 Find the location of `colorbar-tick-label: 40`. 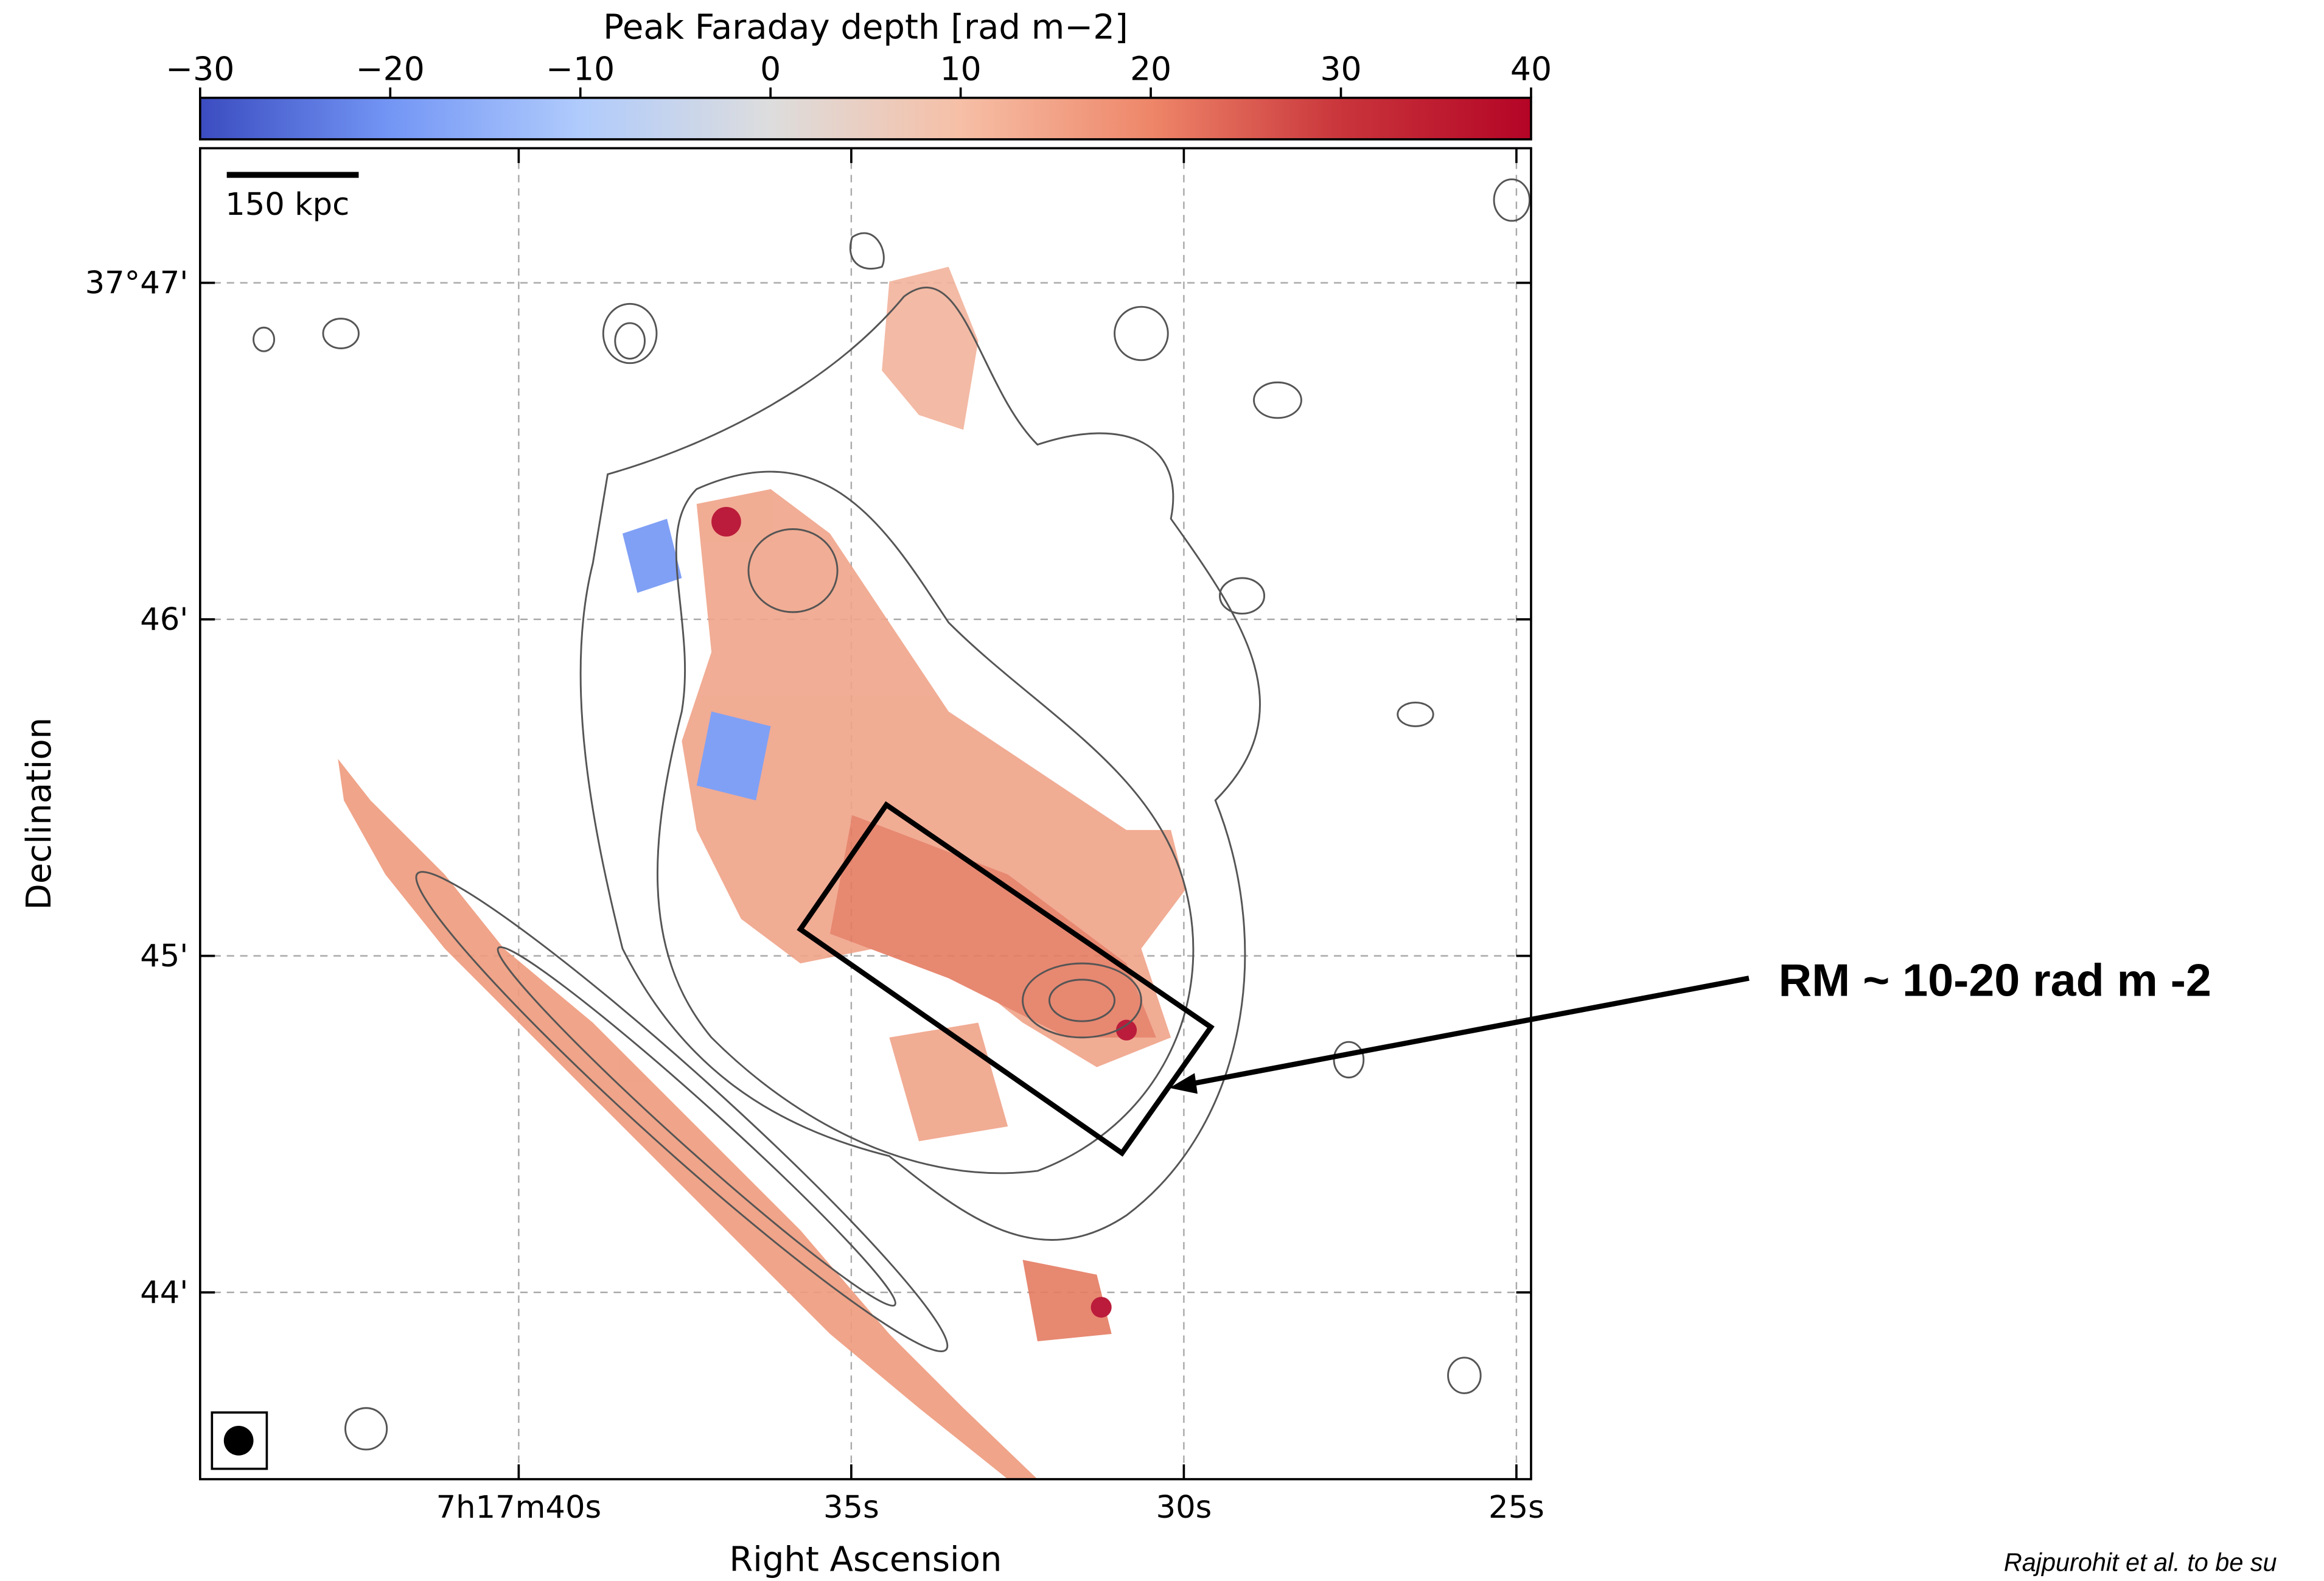

colorbar-tick-label: 40 is located at coordinates (1531, 69).